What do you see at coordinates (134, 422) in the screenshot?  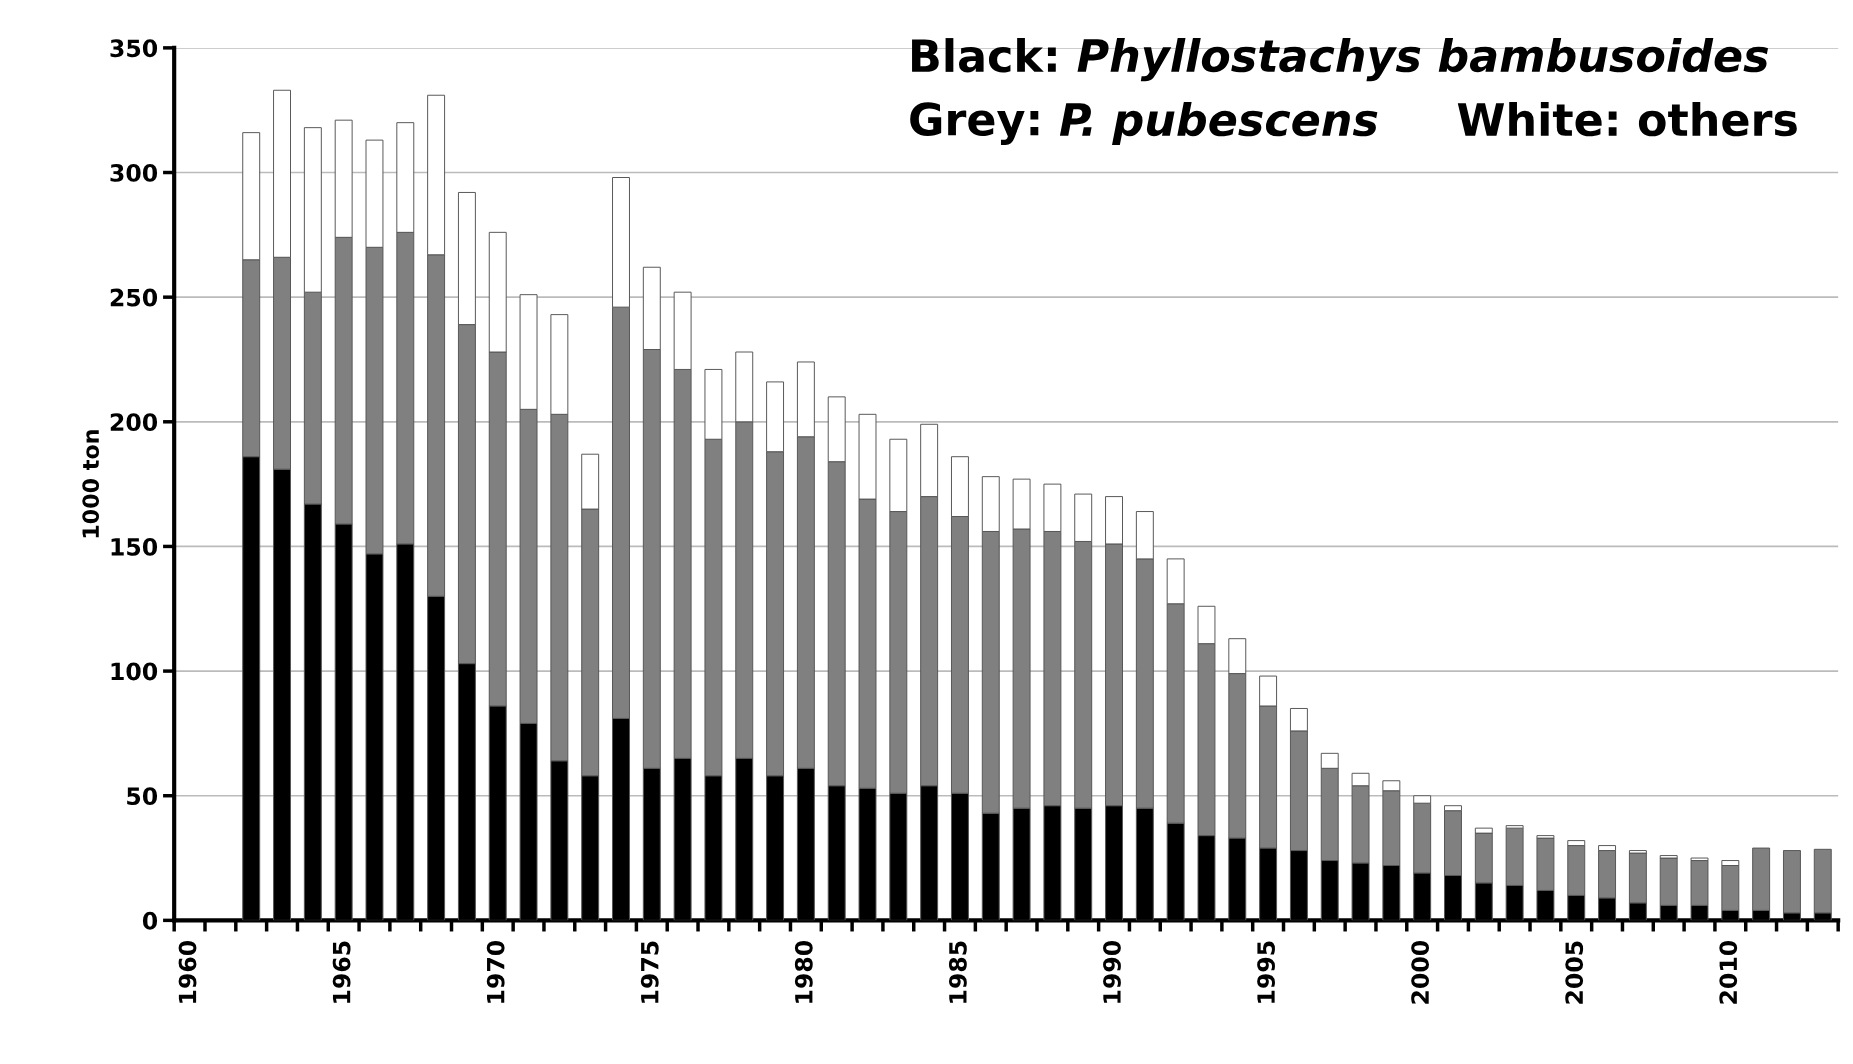 I see `y-tick-label: 200` at bounding box center [134, 422].